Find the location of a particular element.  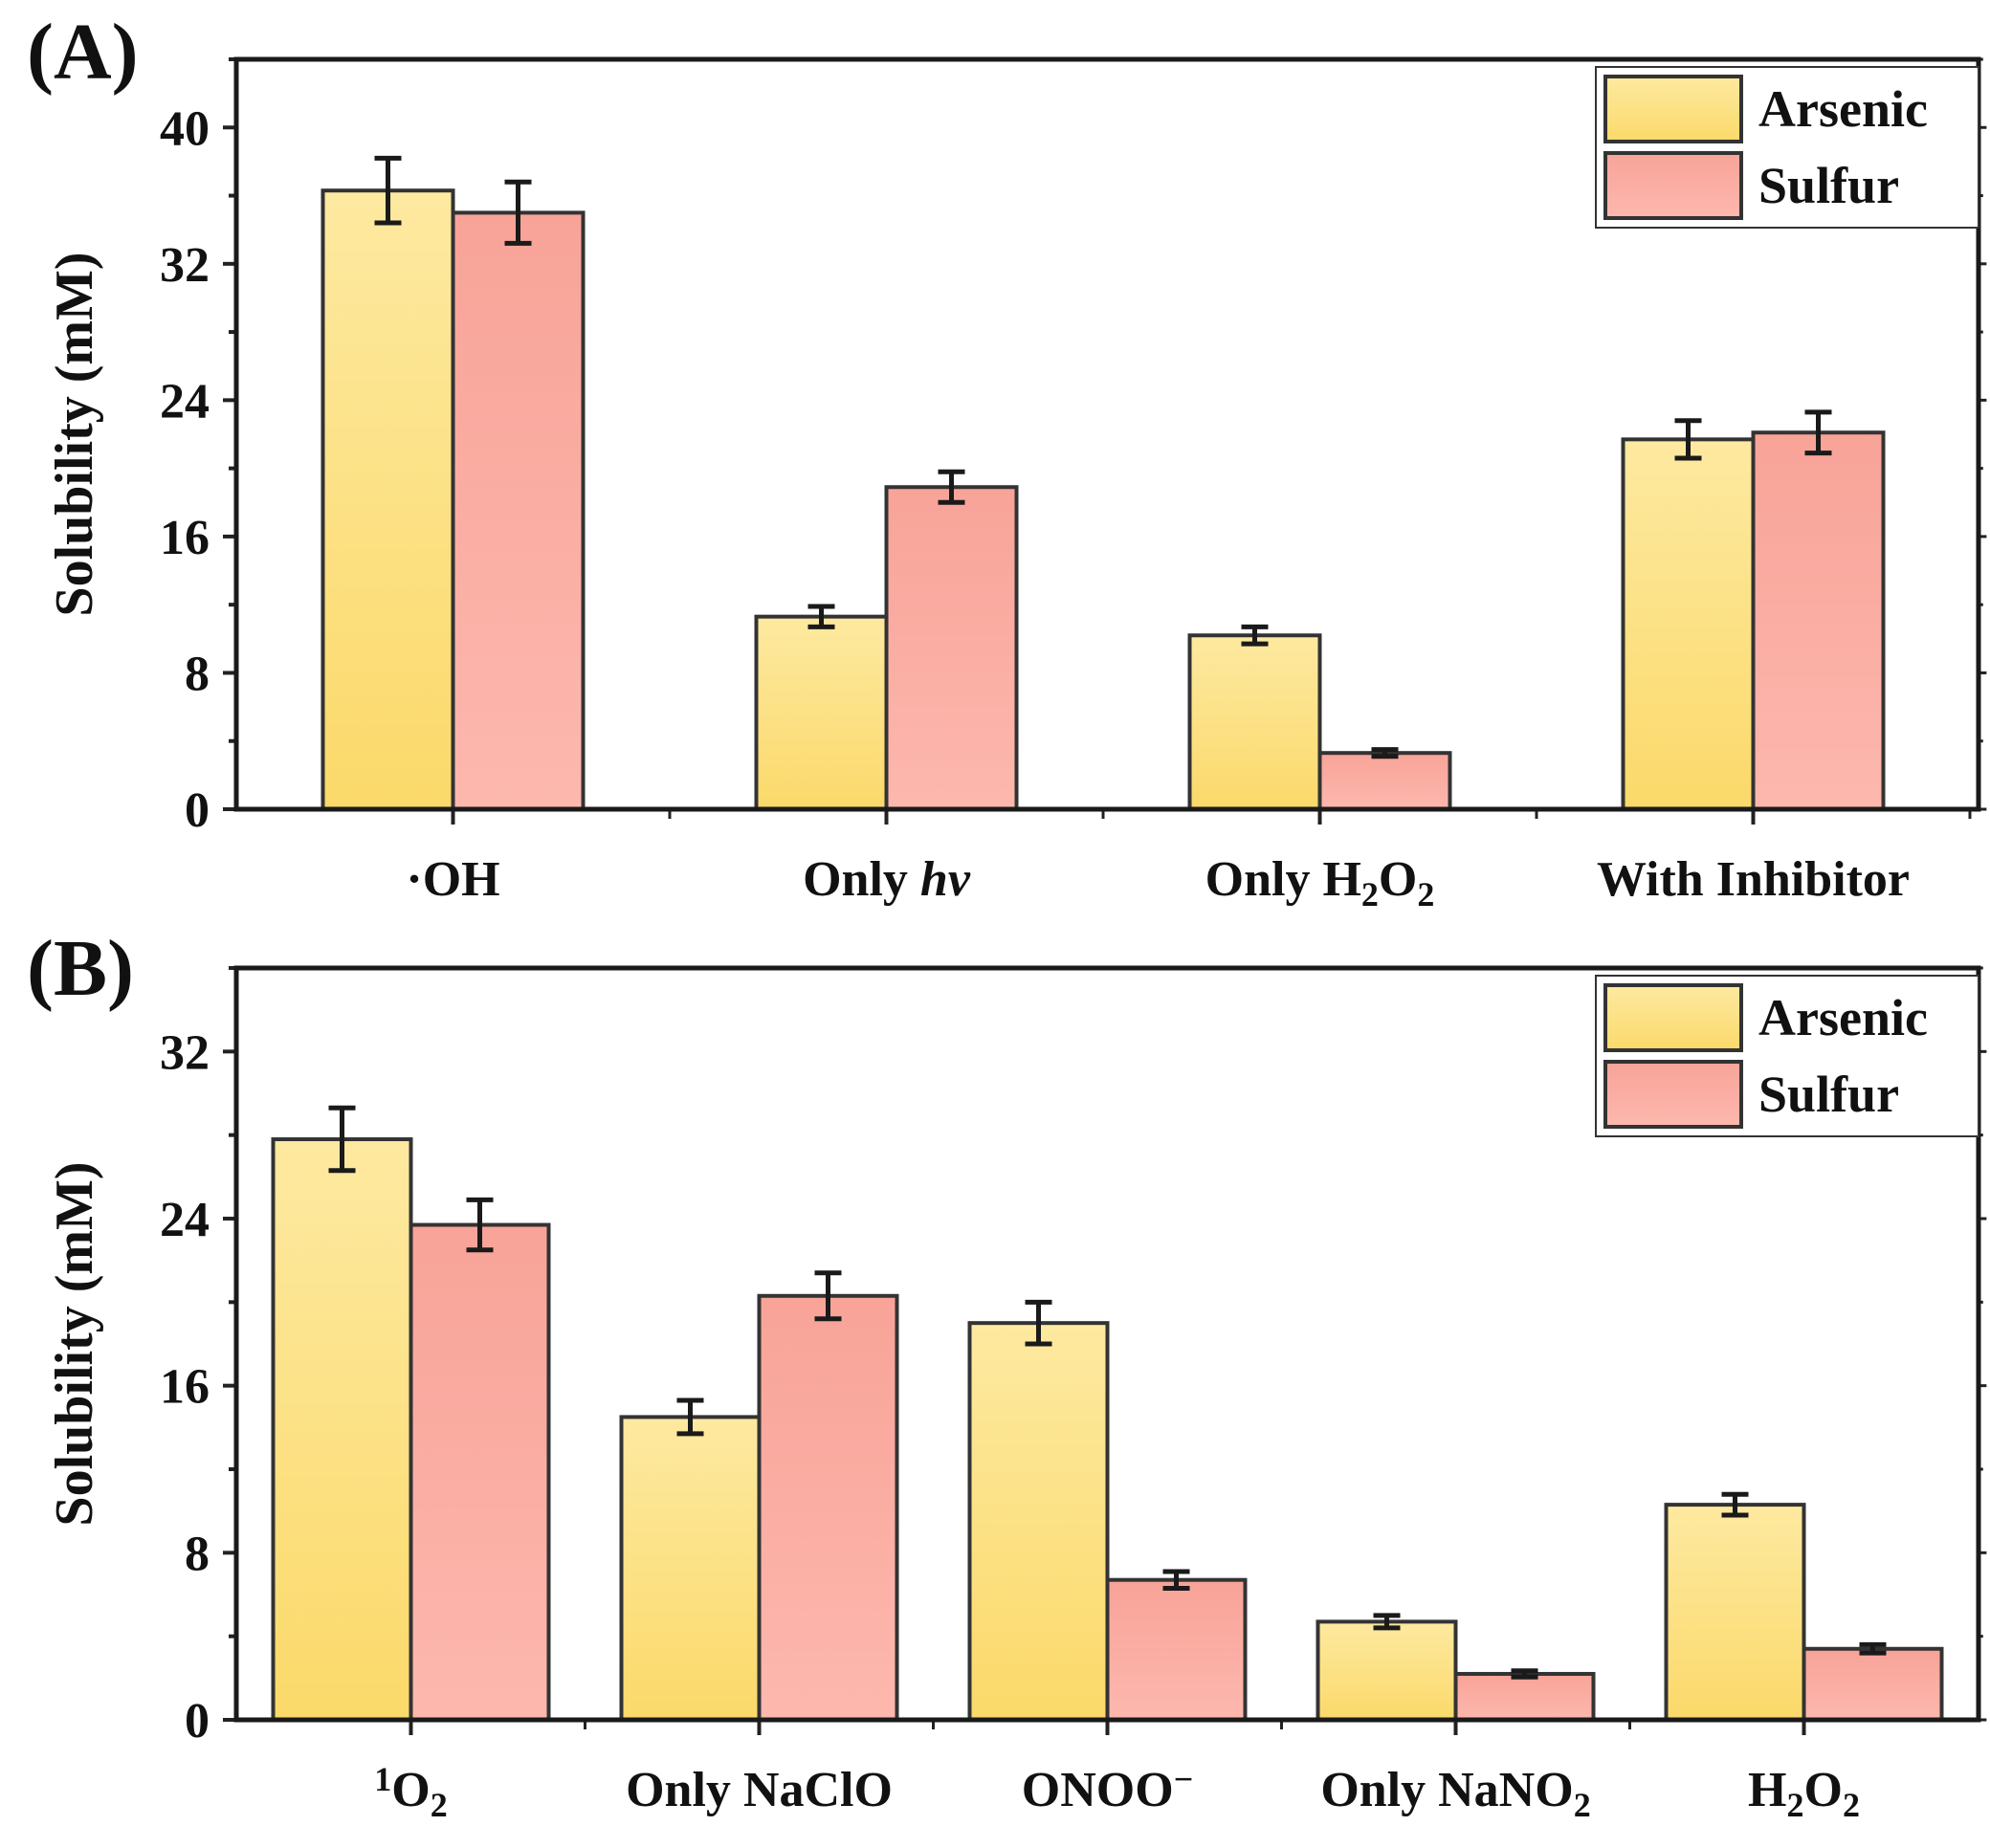

x-category-label-4: With Inhibitor is located at coordinates (1754, 879).